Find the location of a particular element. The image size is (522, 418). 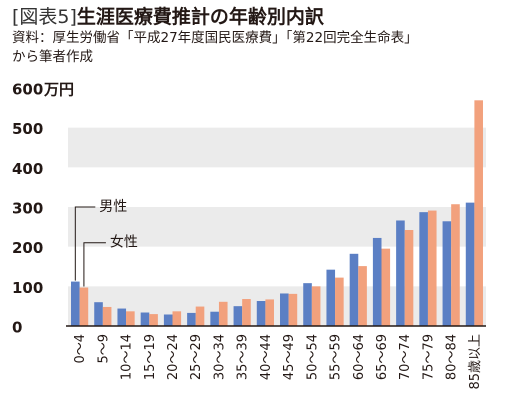

source-line-1: 資料：厚生労働省「平成27年度国民医療費」「第22回完全生命表」 is located at coordinates (215, 38).